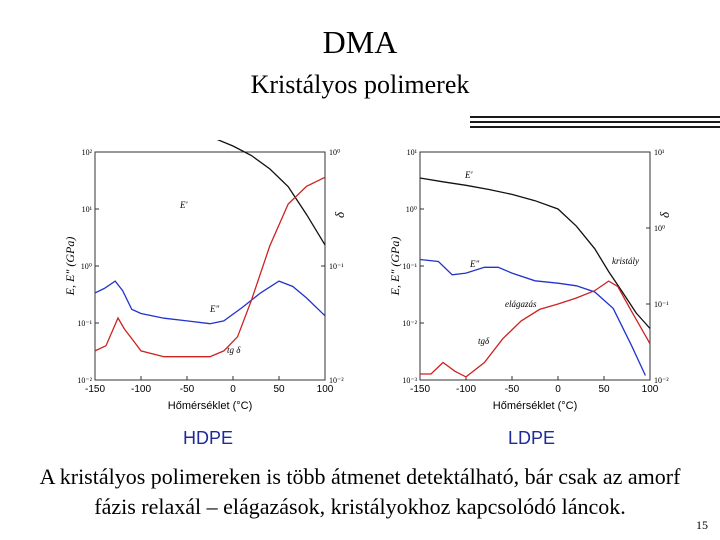 The height and width of the screenshot is (540, 720). I want to click on curve-annotation: tgδ, so click(484, 341).